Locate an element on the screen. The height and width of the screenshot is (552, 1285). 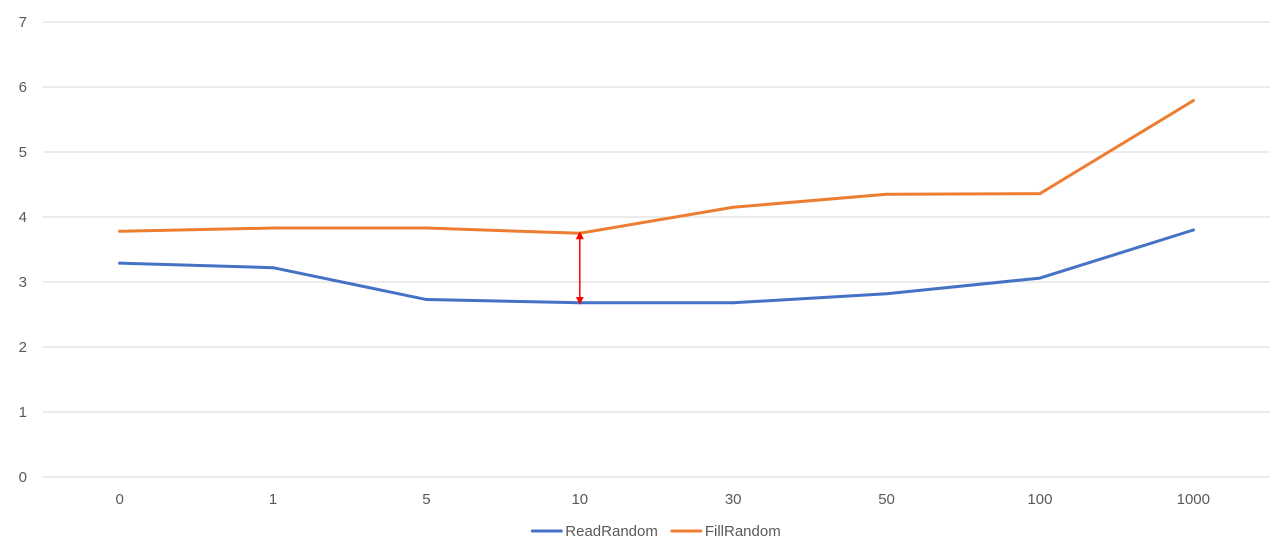
x-tick-label: 100 is located at coordinates (1039, 499).